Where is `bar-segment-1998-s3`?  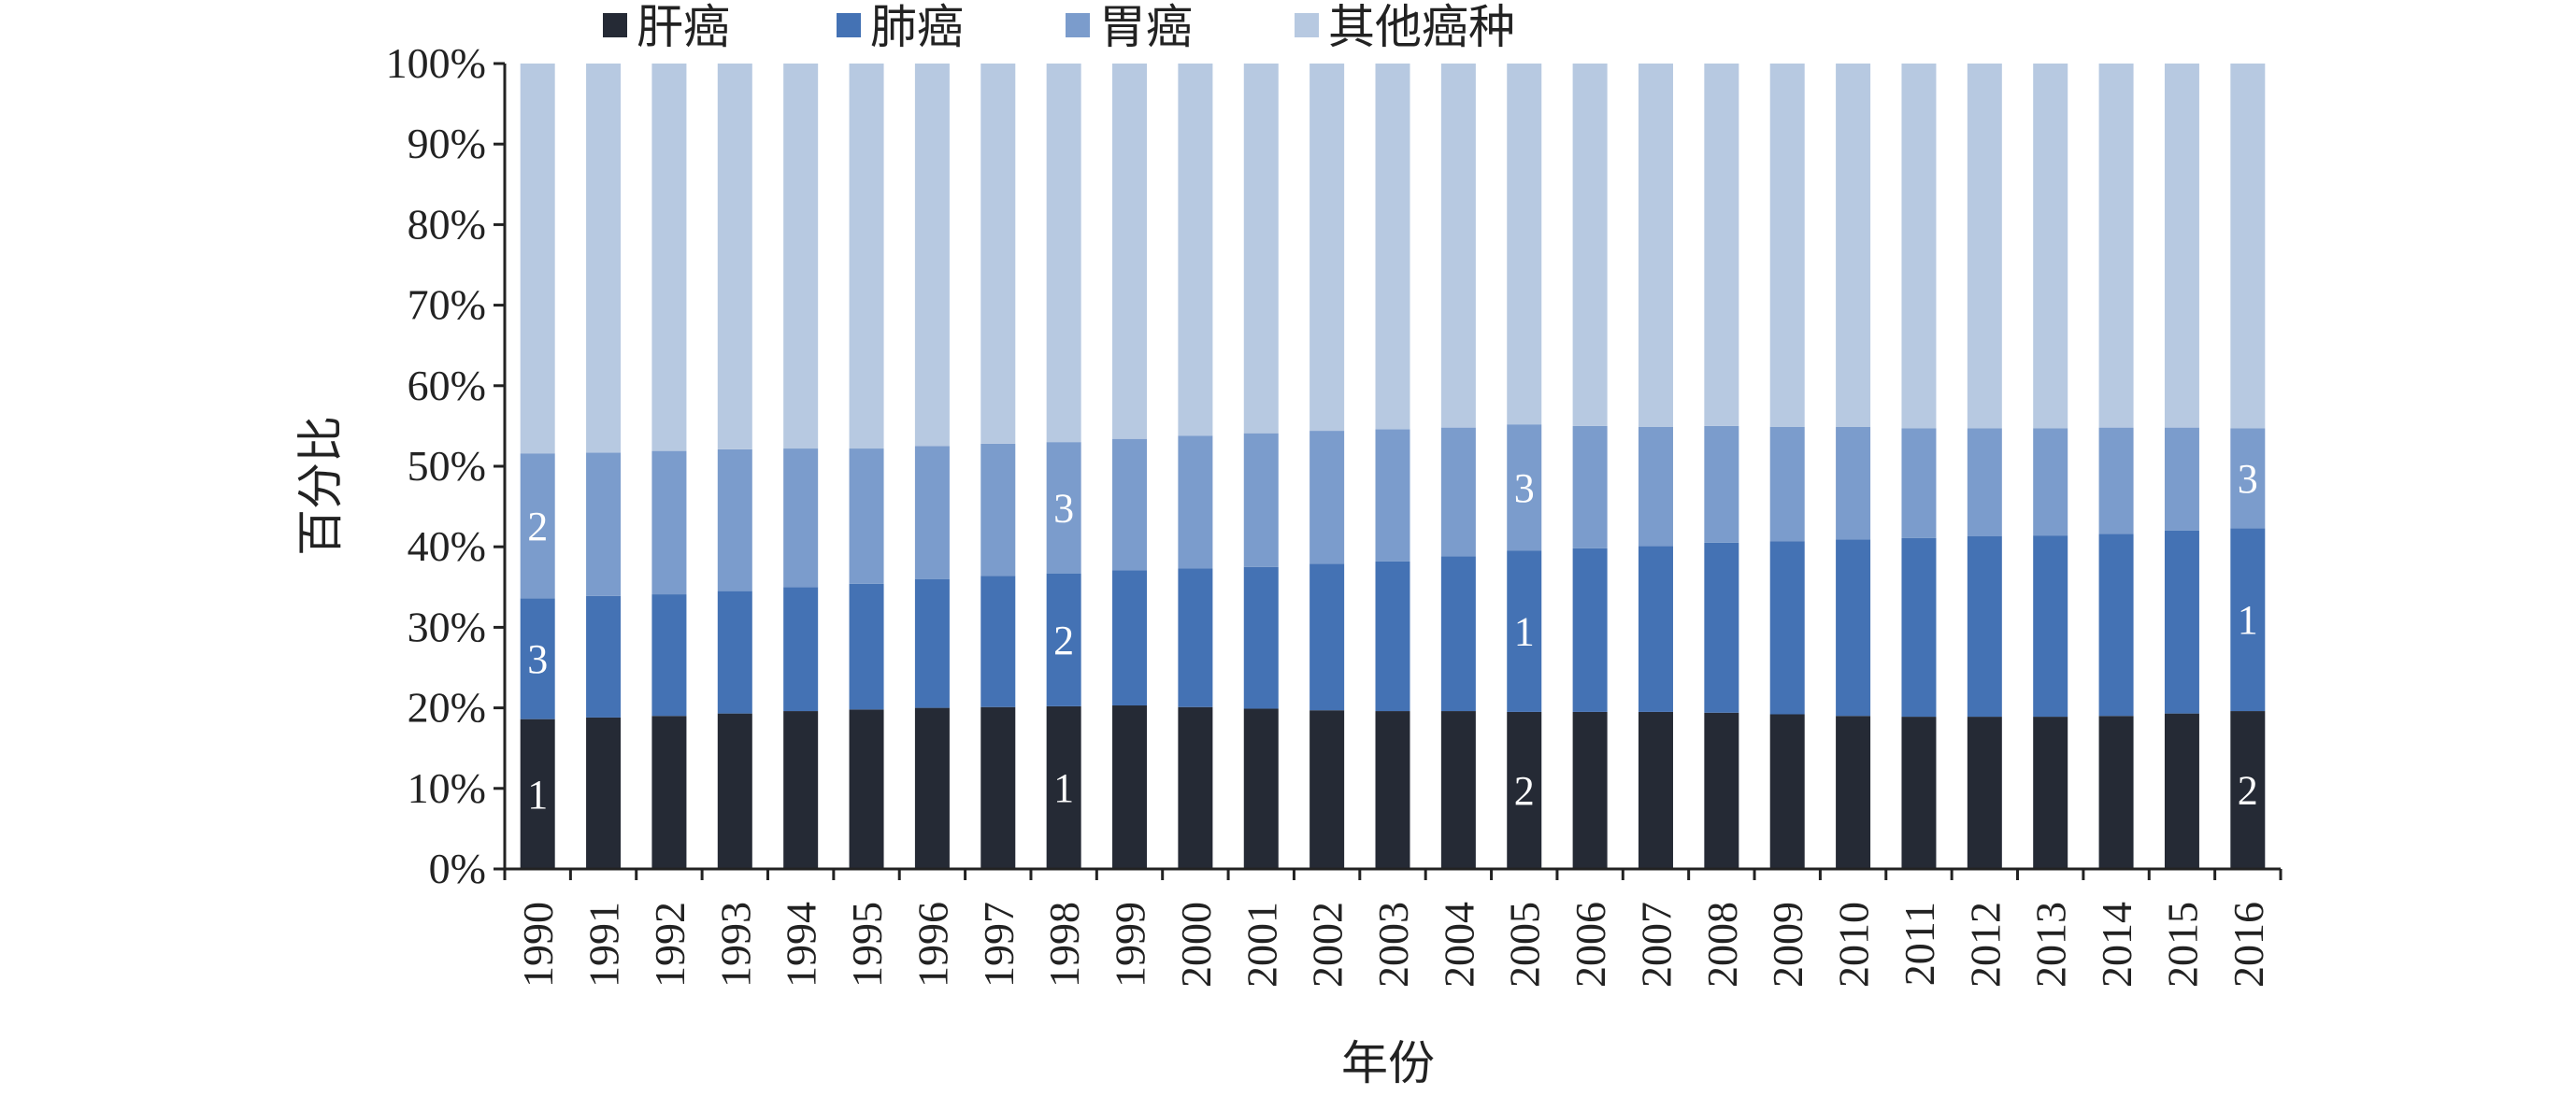 bar-segment-1998-s3 is located at coordinates (1063, 254).